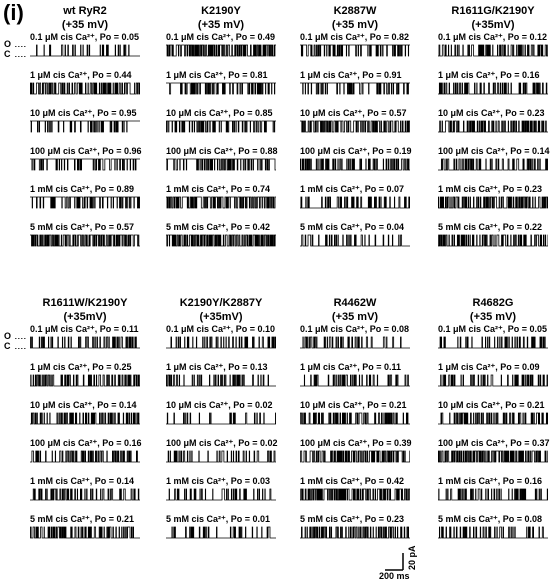 The height and width of the screenshot is (581, 553). I want to click on condition-label: 1 μM cis Ca²⁺, Po = 0.81, so click(217, 75).